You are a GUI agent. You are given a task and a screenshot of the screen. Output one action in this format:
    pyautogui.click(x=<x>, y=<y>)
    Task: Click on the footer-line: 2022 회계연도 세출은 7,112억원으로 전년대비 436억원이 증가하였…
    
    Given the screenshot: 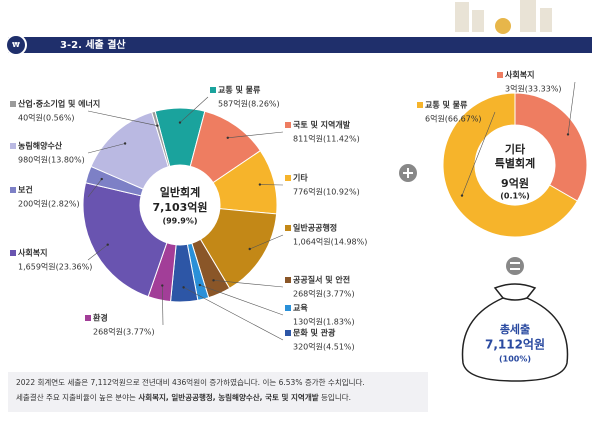 What is the action you would take?
    pyautogui.click(x=190, y=382)
    